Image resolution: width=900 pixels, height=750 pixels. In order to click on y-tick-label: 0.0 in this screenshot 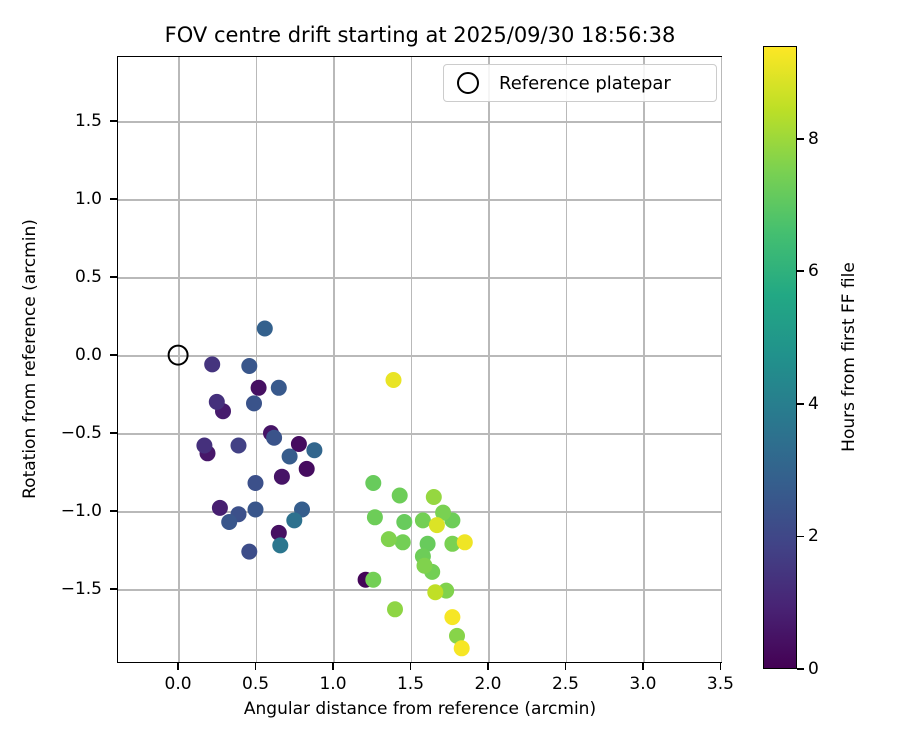, I will do `click(88, 355)`.